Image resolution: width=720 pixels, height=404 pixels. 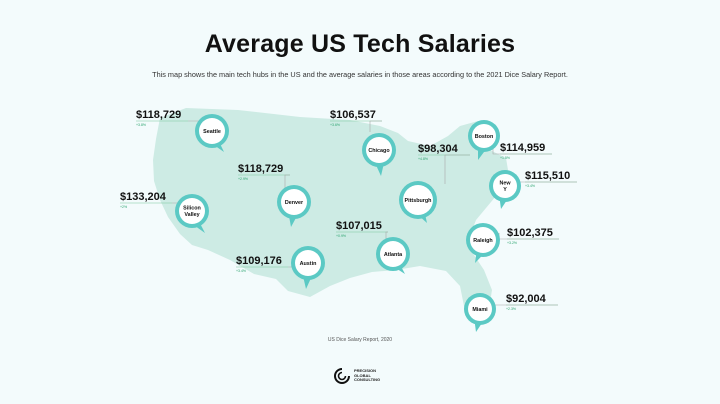 I want to click on logo-line-1: PRECISION, so click(x=365, y=370).